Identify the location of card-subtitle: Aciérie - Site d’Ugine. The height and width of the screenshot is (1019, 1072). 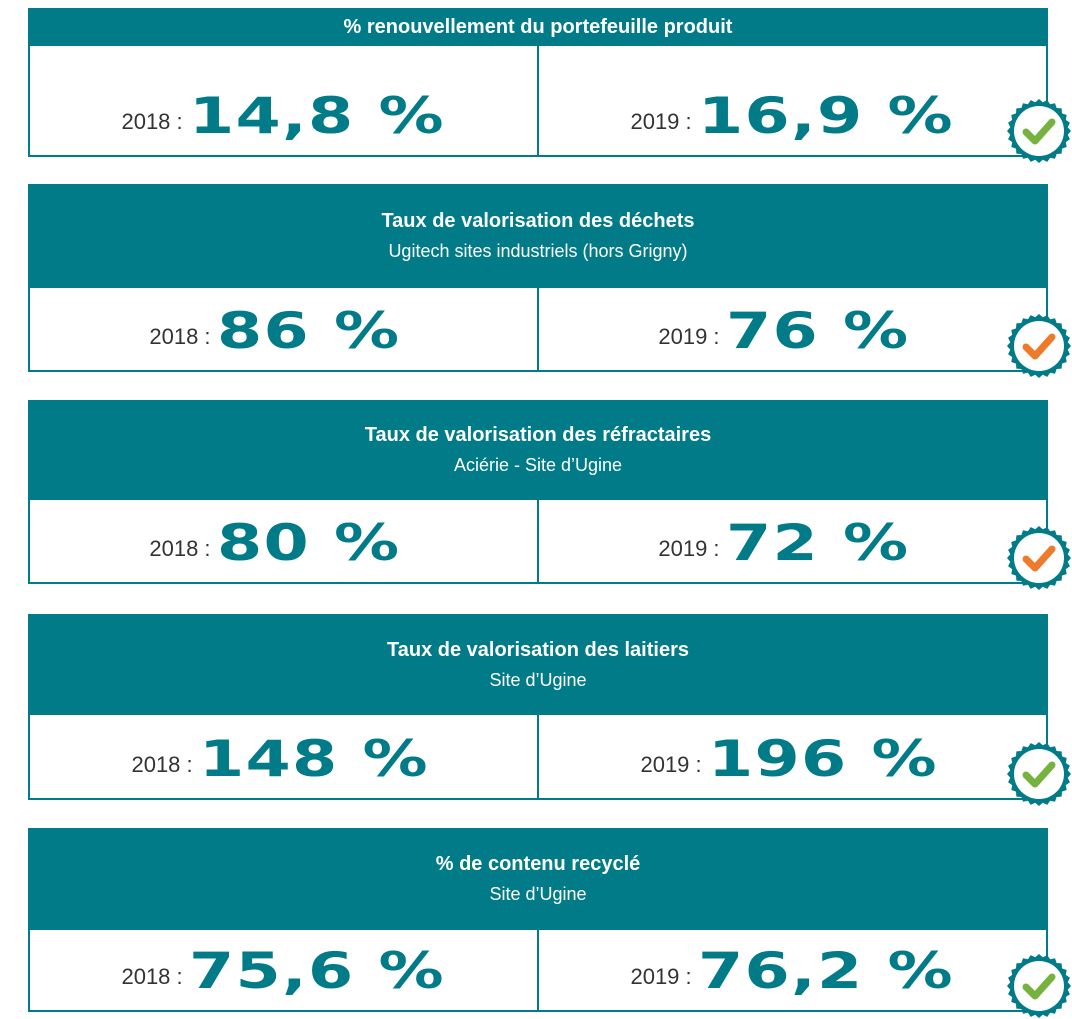
(538, 465).